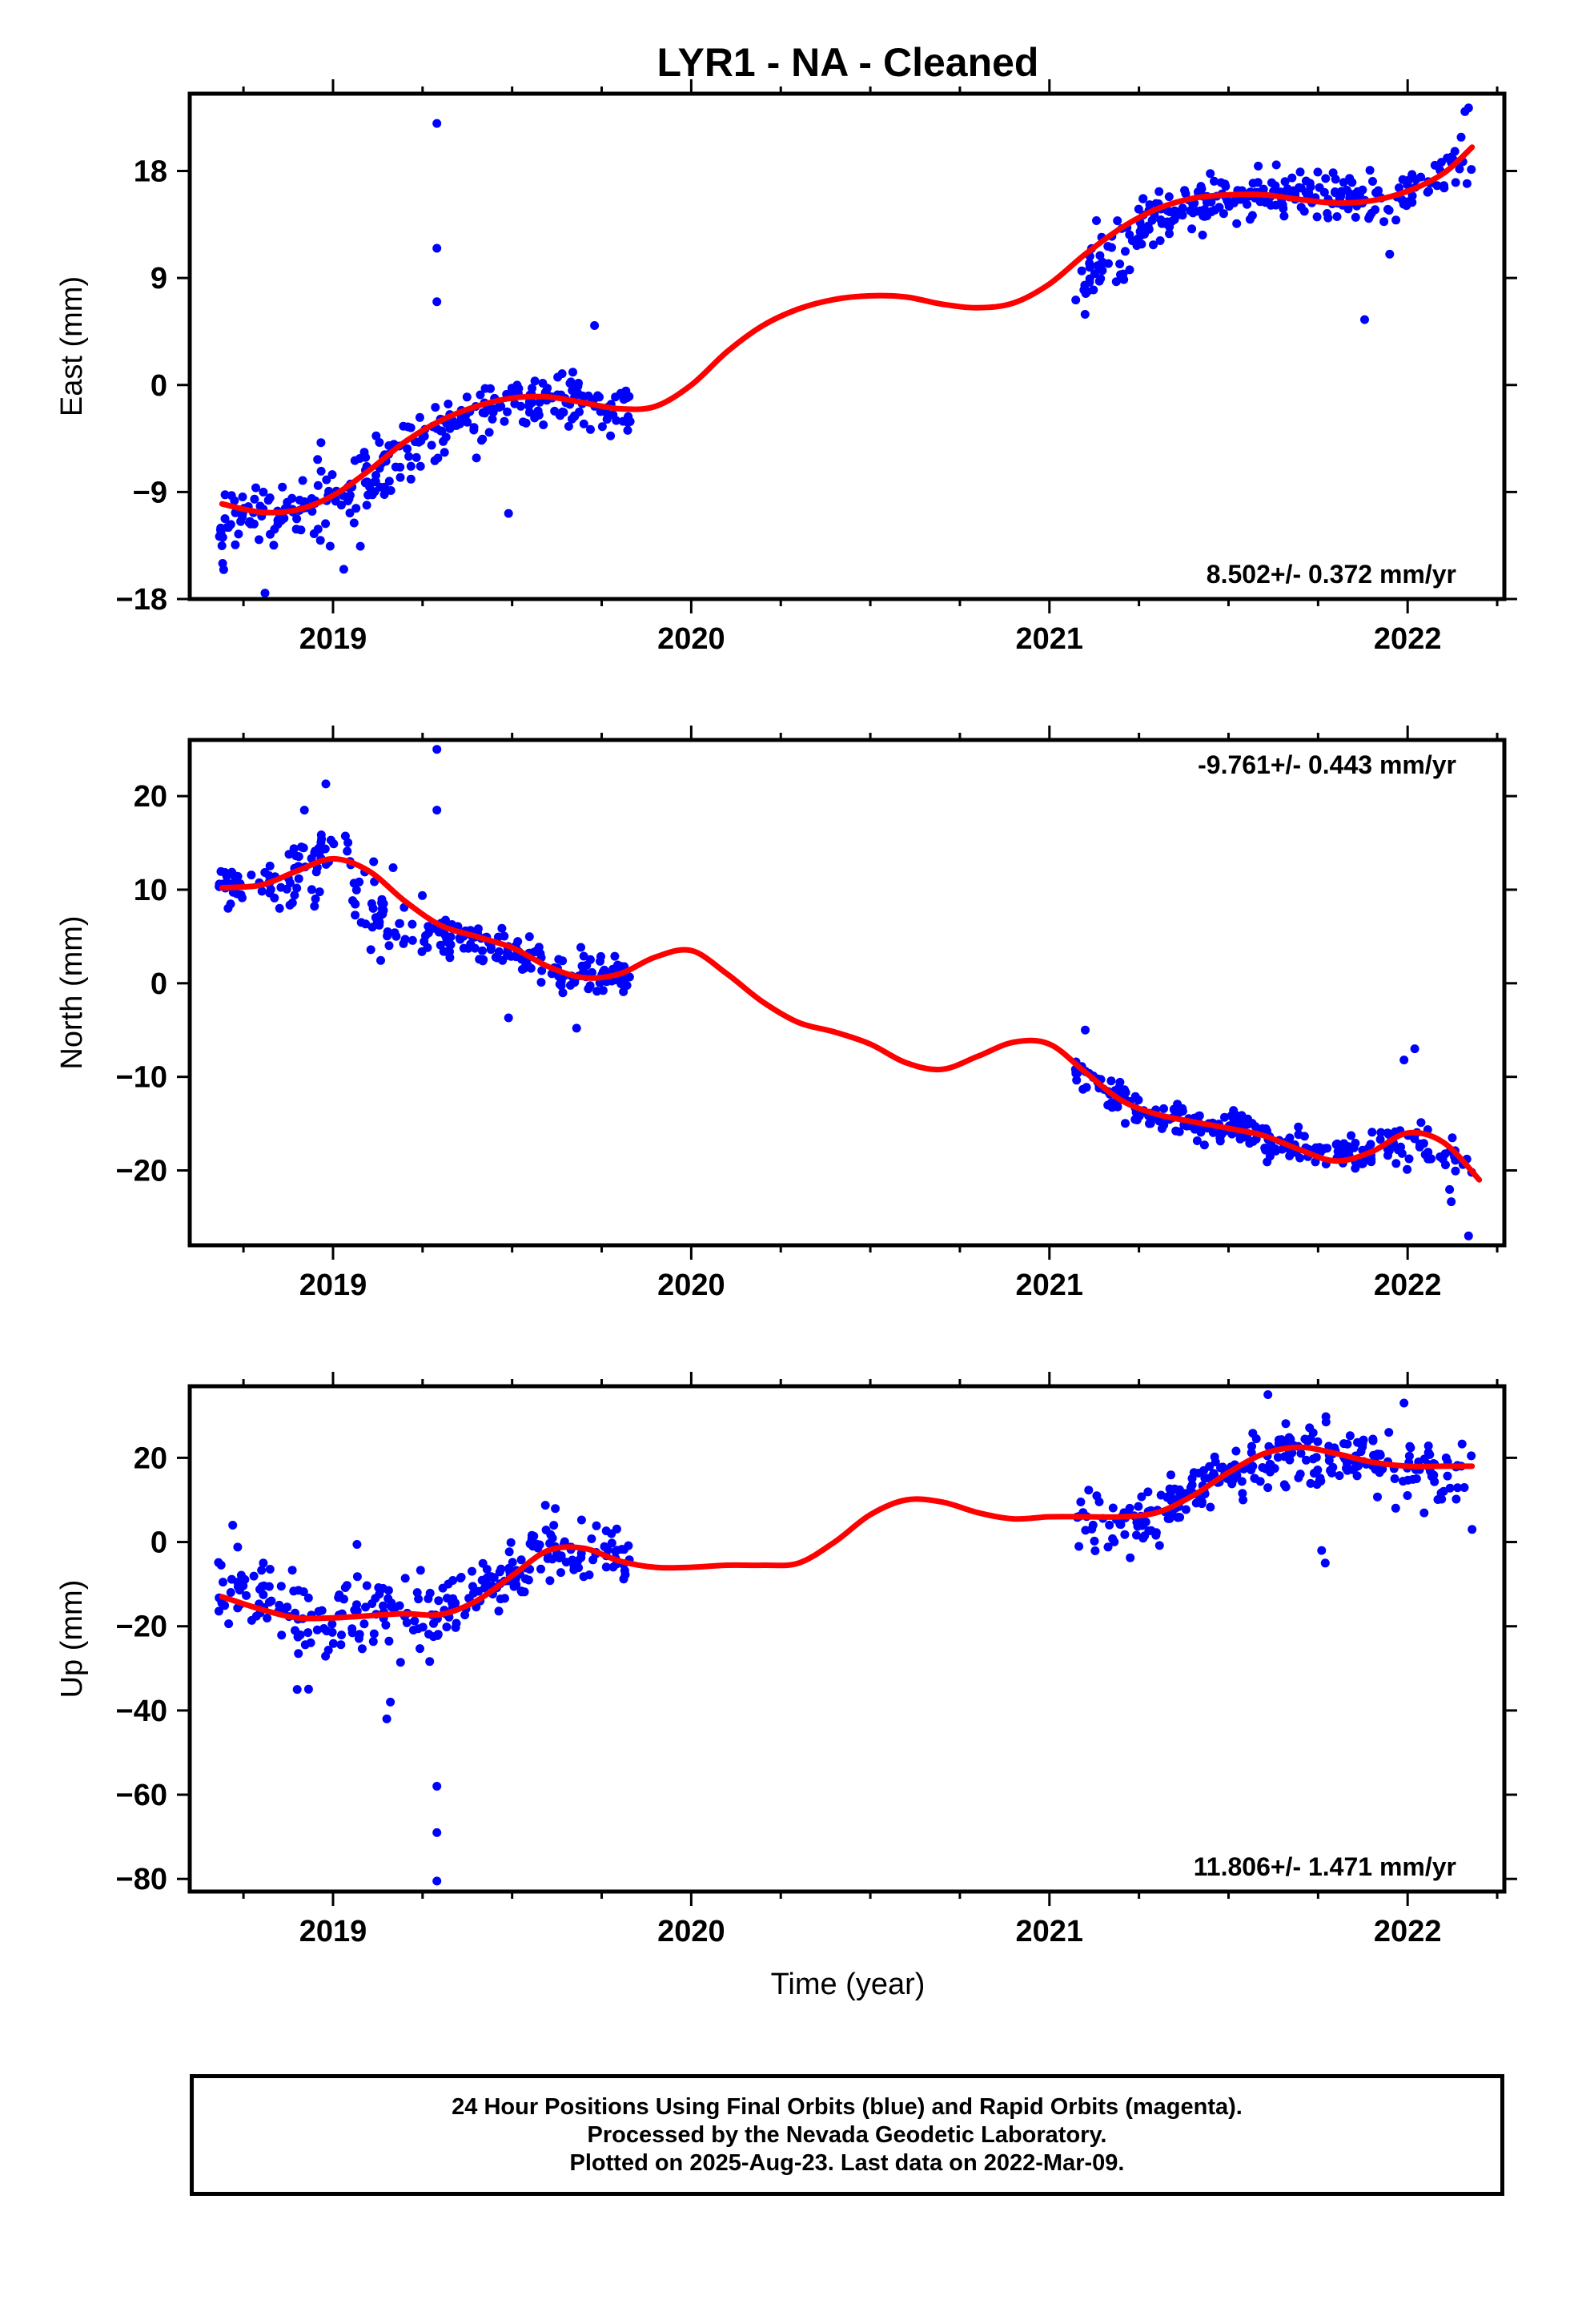 This screenshot has height=2324, width=1582. I want to click on rate-label: -9.761+/- 0.443 mm/yr, so click(1327, 764).